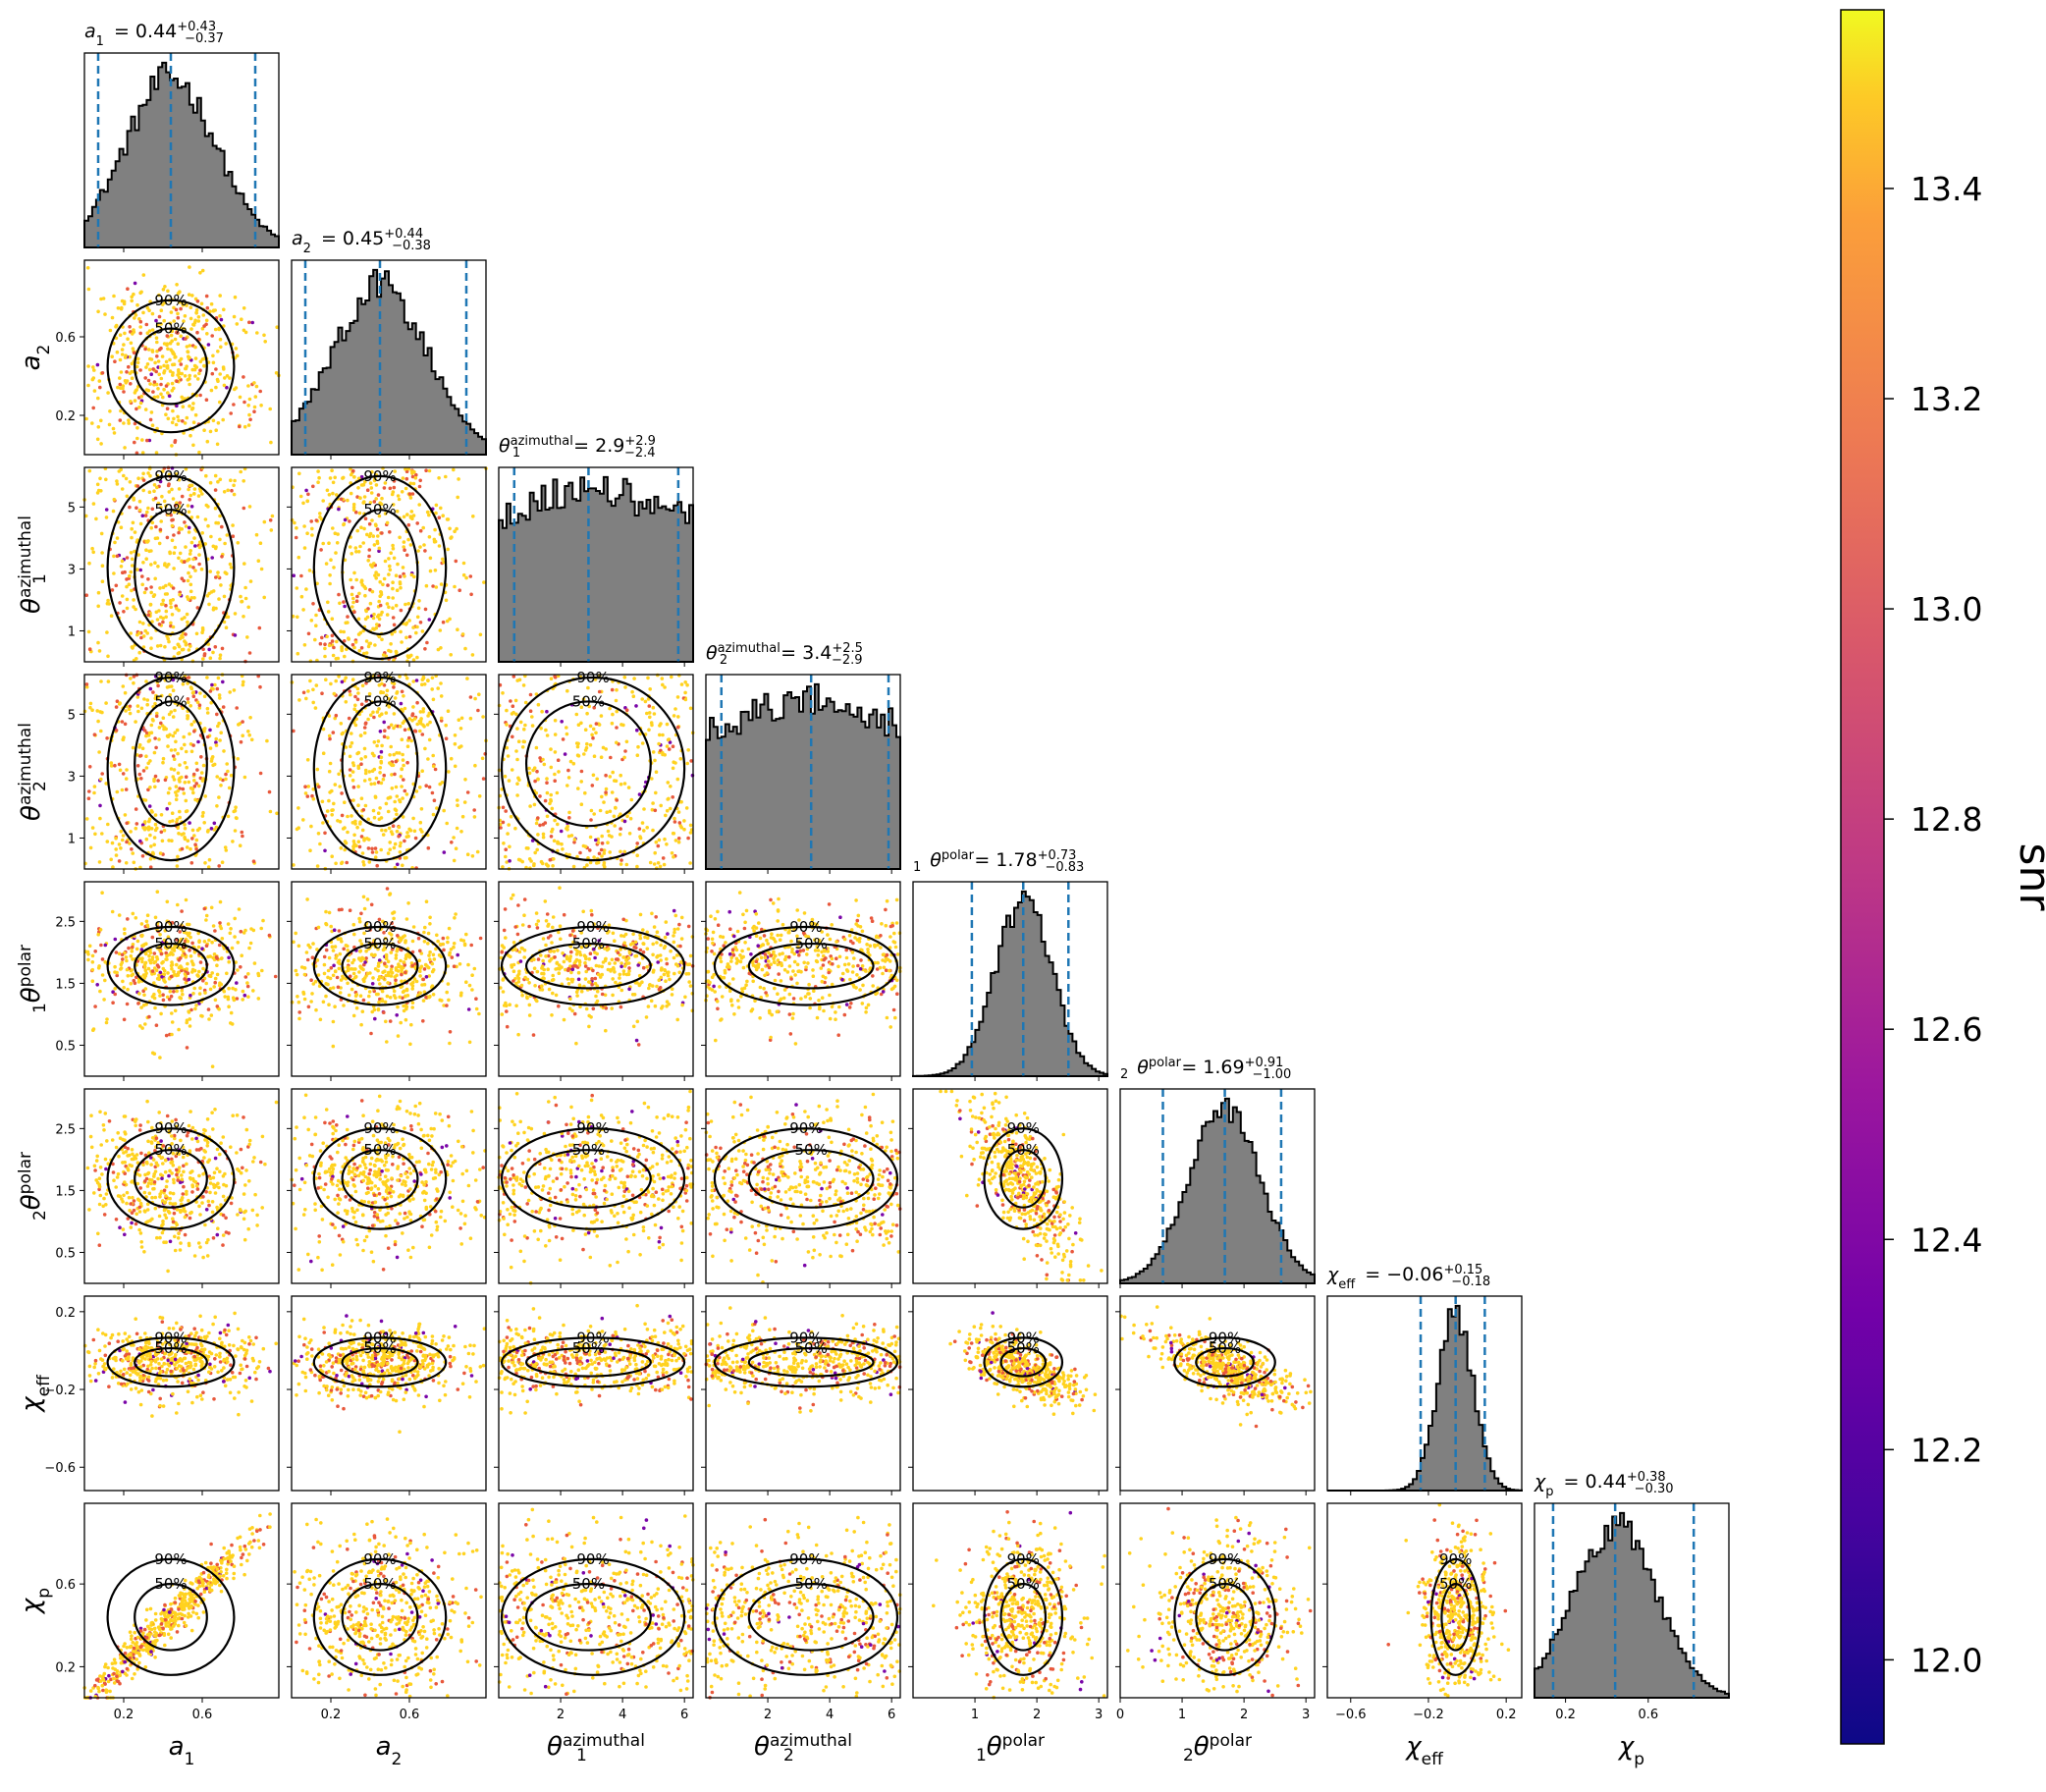 The width and height of the screenshot is (2046, 1792). I want to click on x-tick-label: 1, so click(1182, 1715).